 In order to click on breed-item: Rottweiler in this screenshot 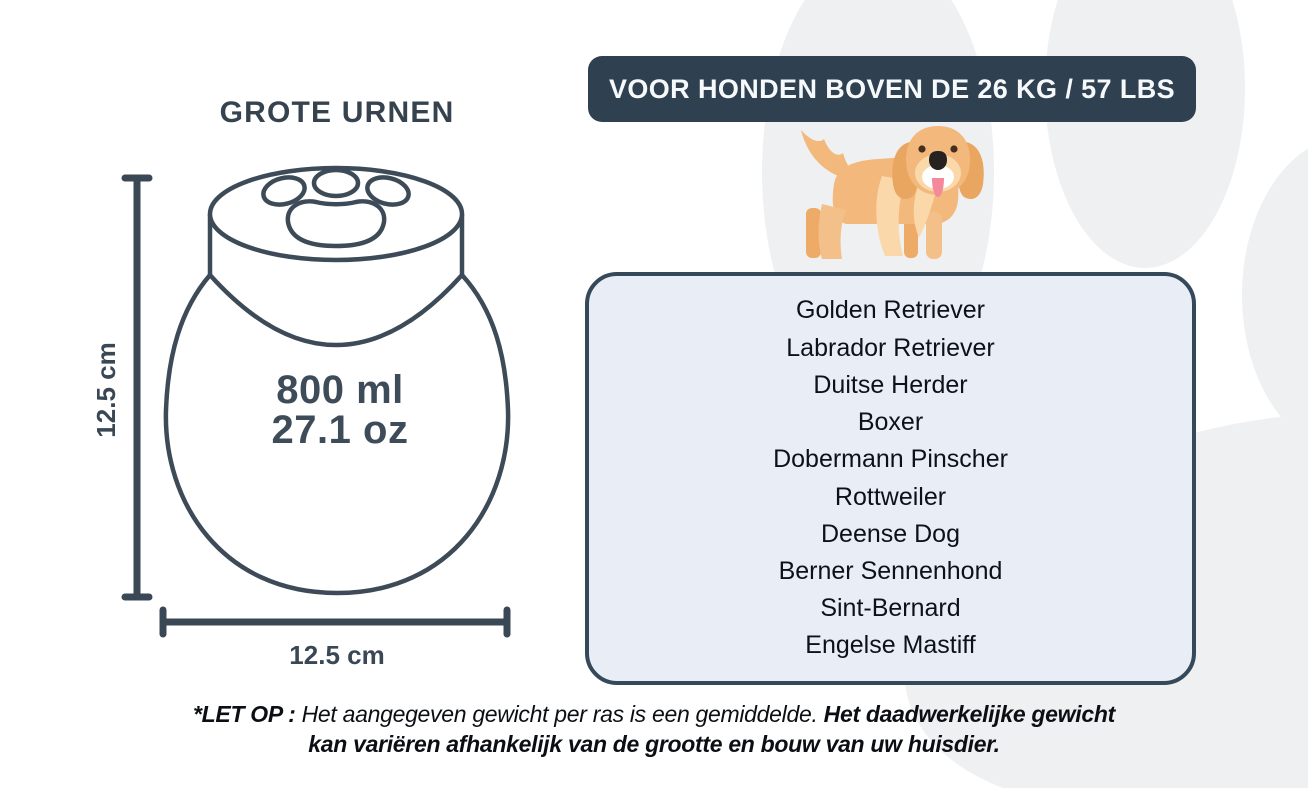, I will do `click(890, 496)`.